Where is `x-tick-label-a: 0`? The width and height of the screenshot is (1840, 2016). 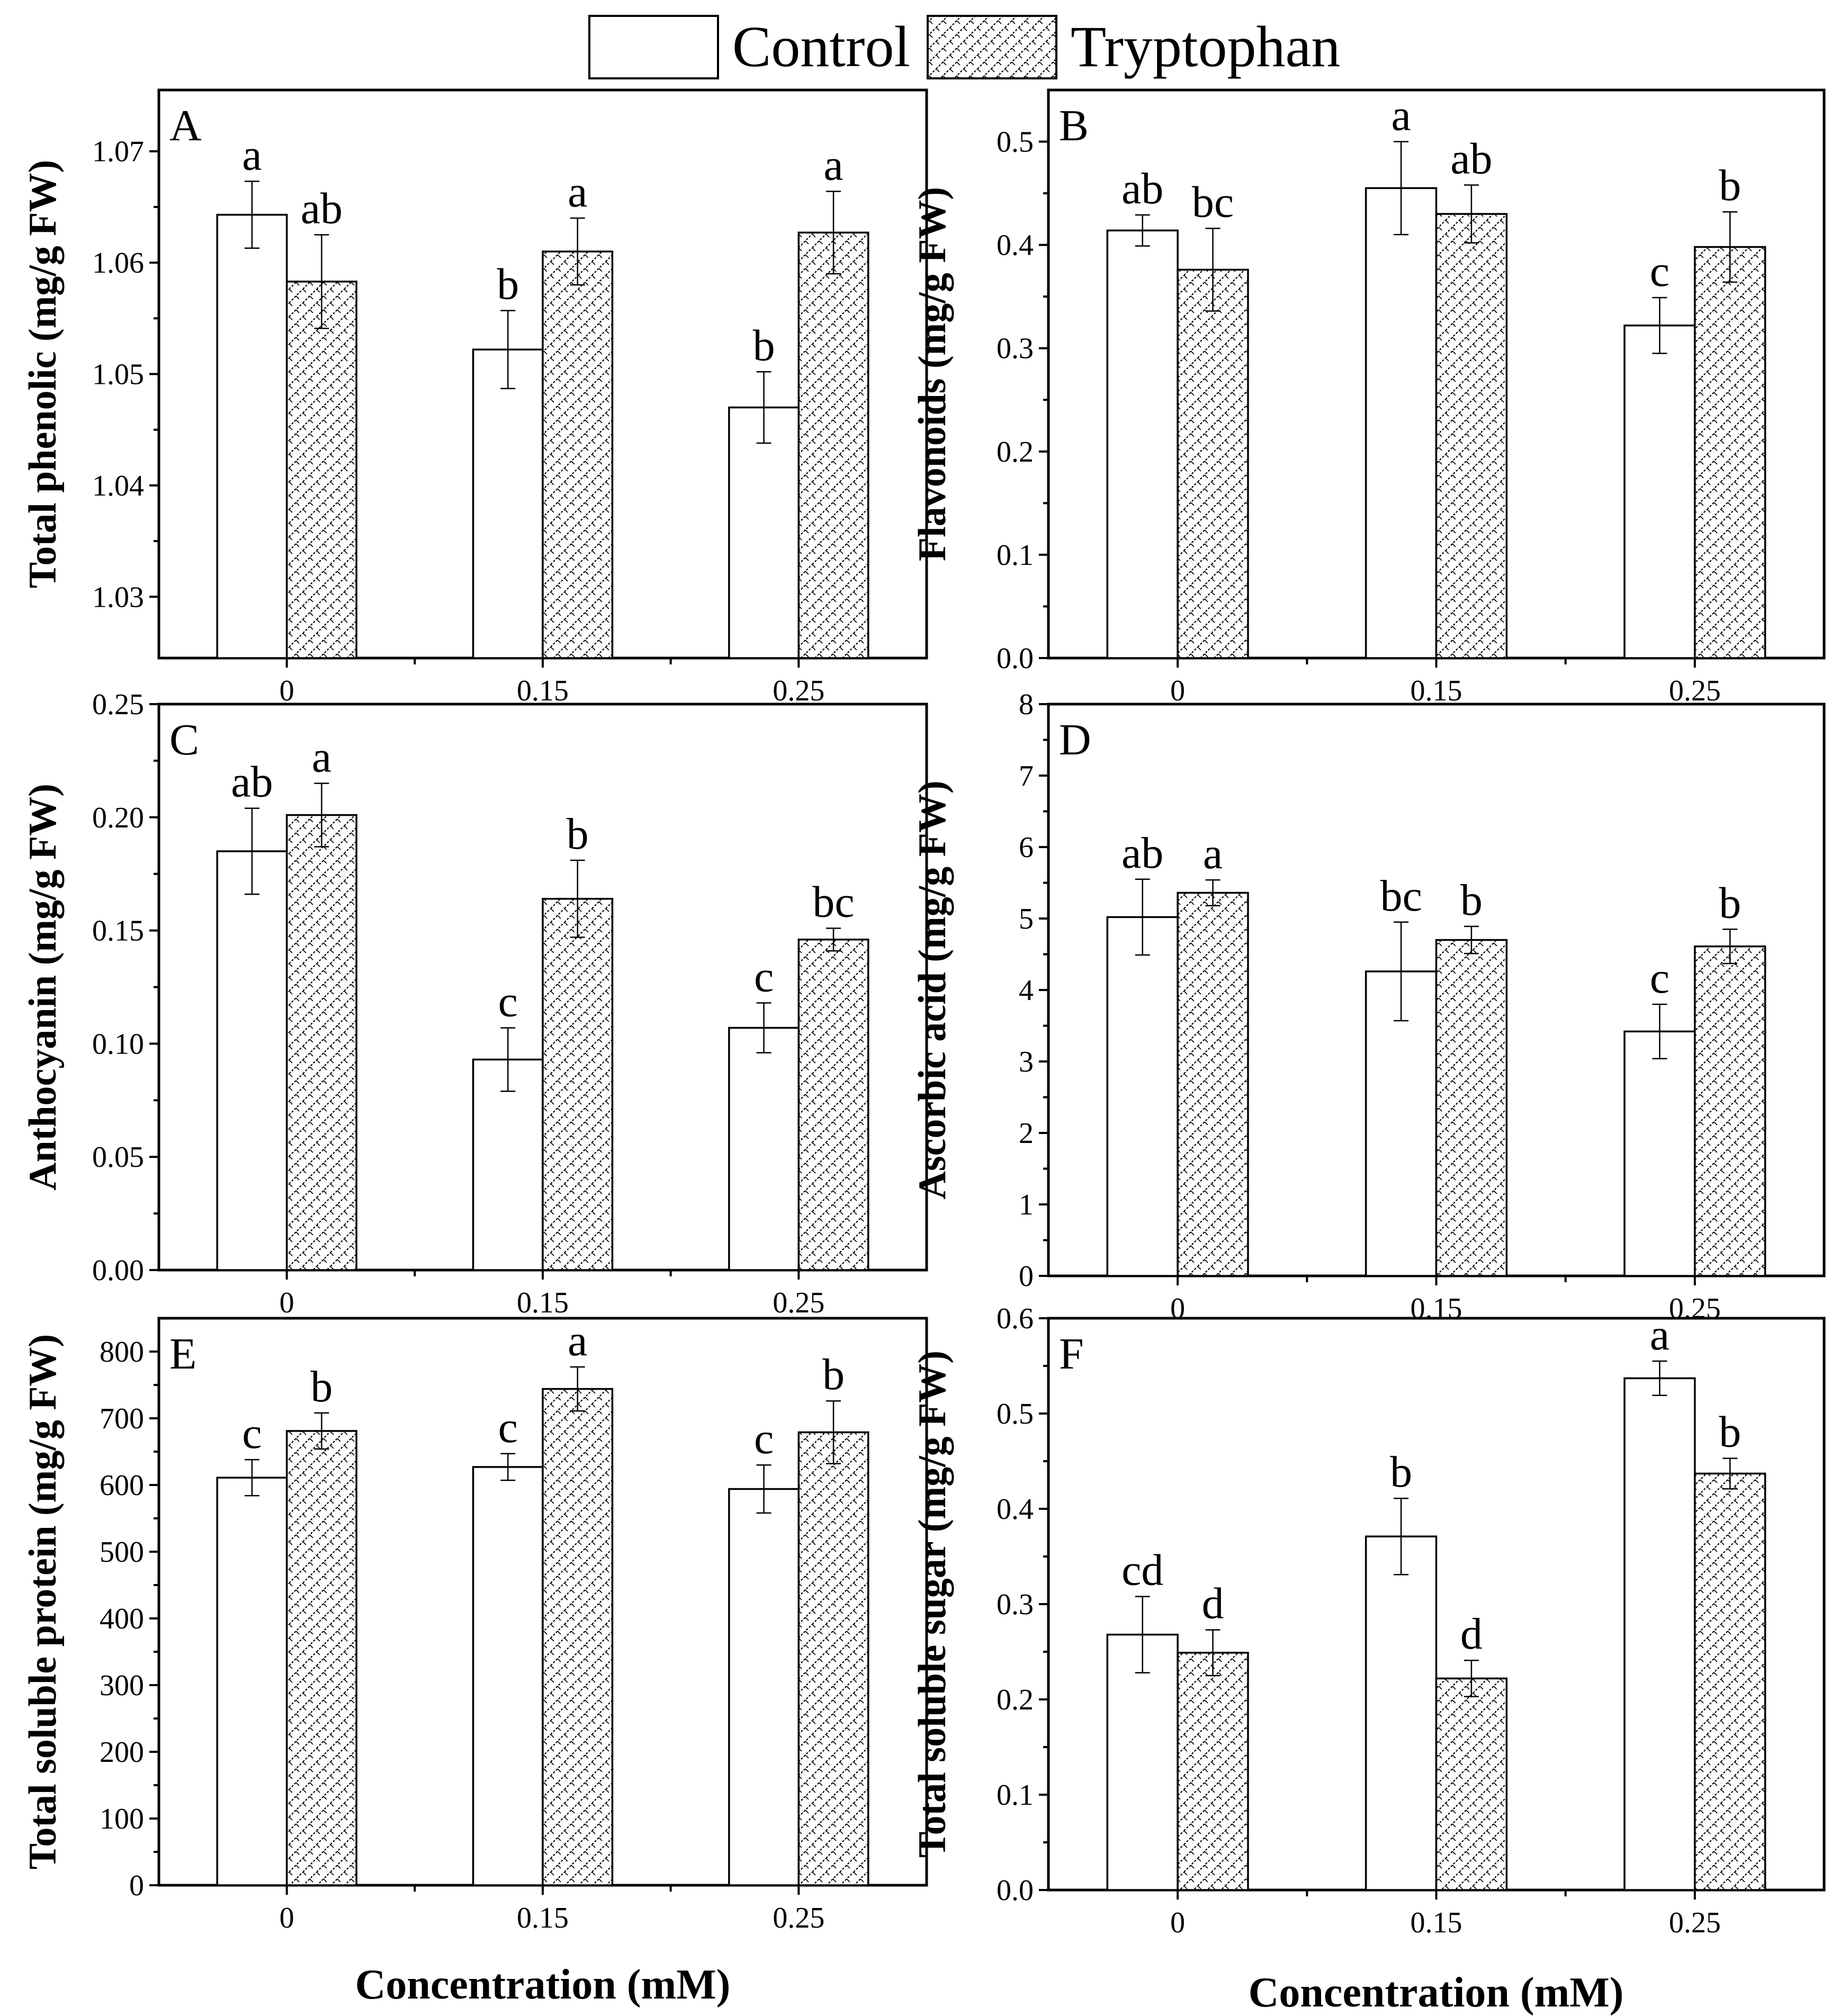
x-tick-label-a: 0 is located at coordinates (287, 690).